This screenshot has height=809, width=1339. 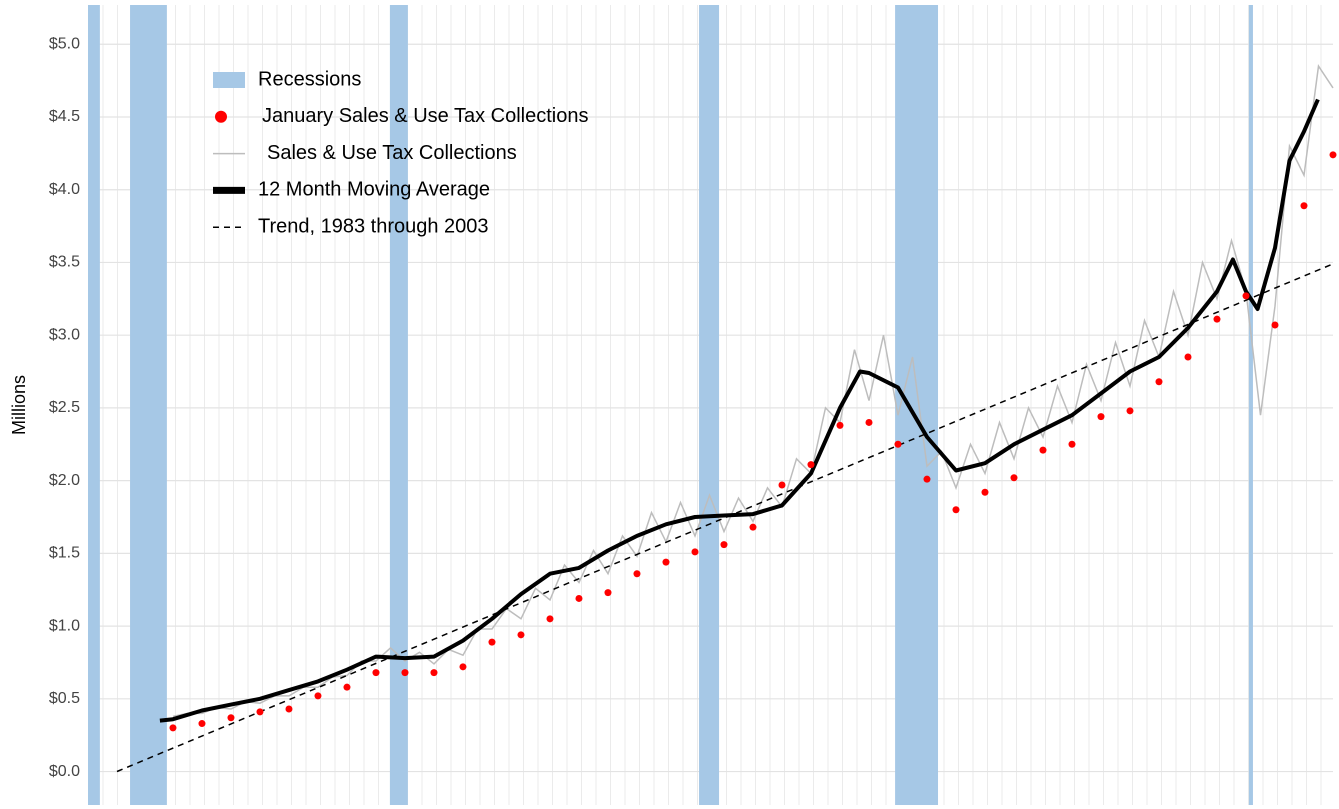 What do you see at coordinates (64, 334) in the screenshot?
I see `y-tick-label: $3.0` at bounding box center [64, 334].